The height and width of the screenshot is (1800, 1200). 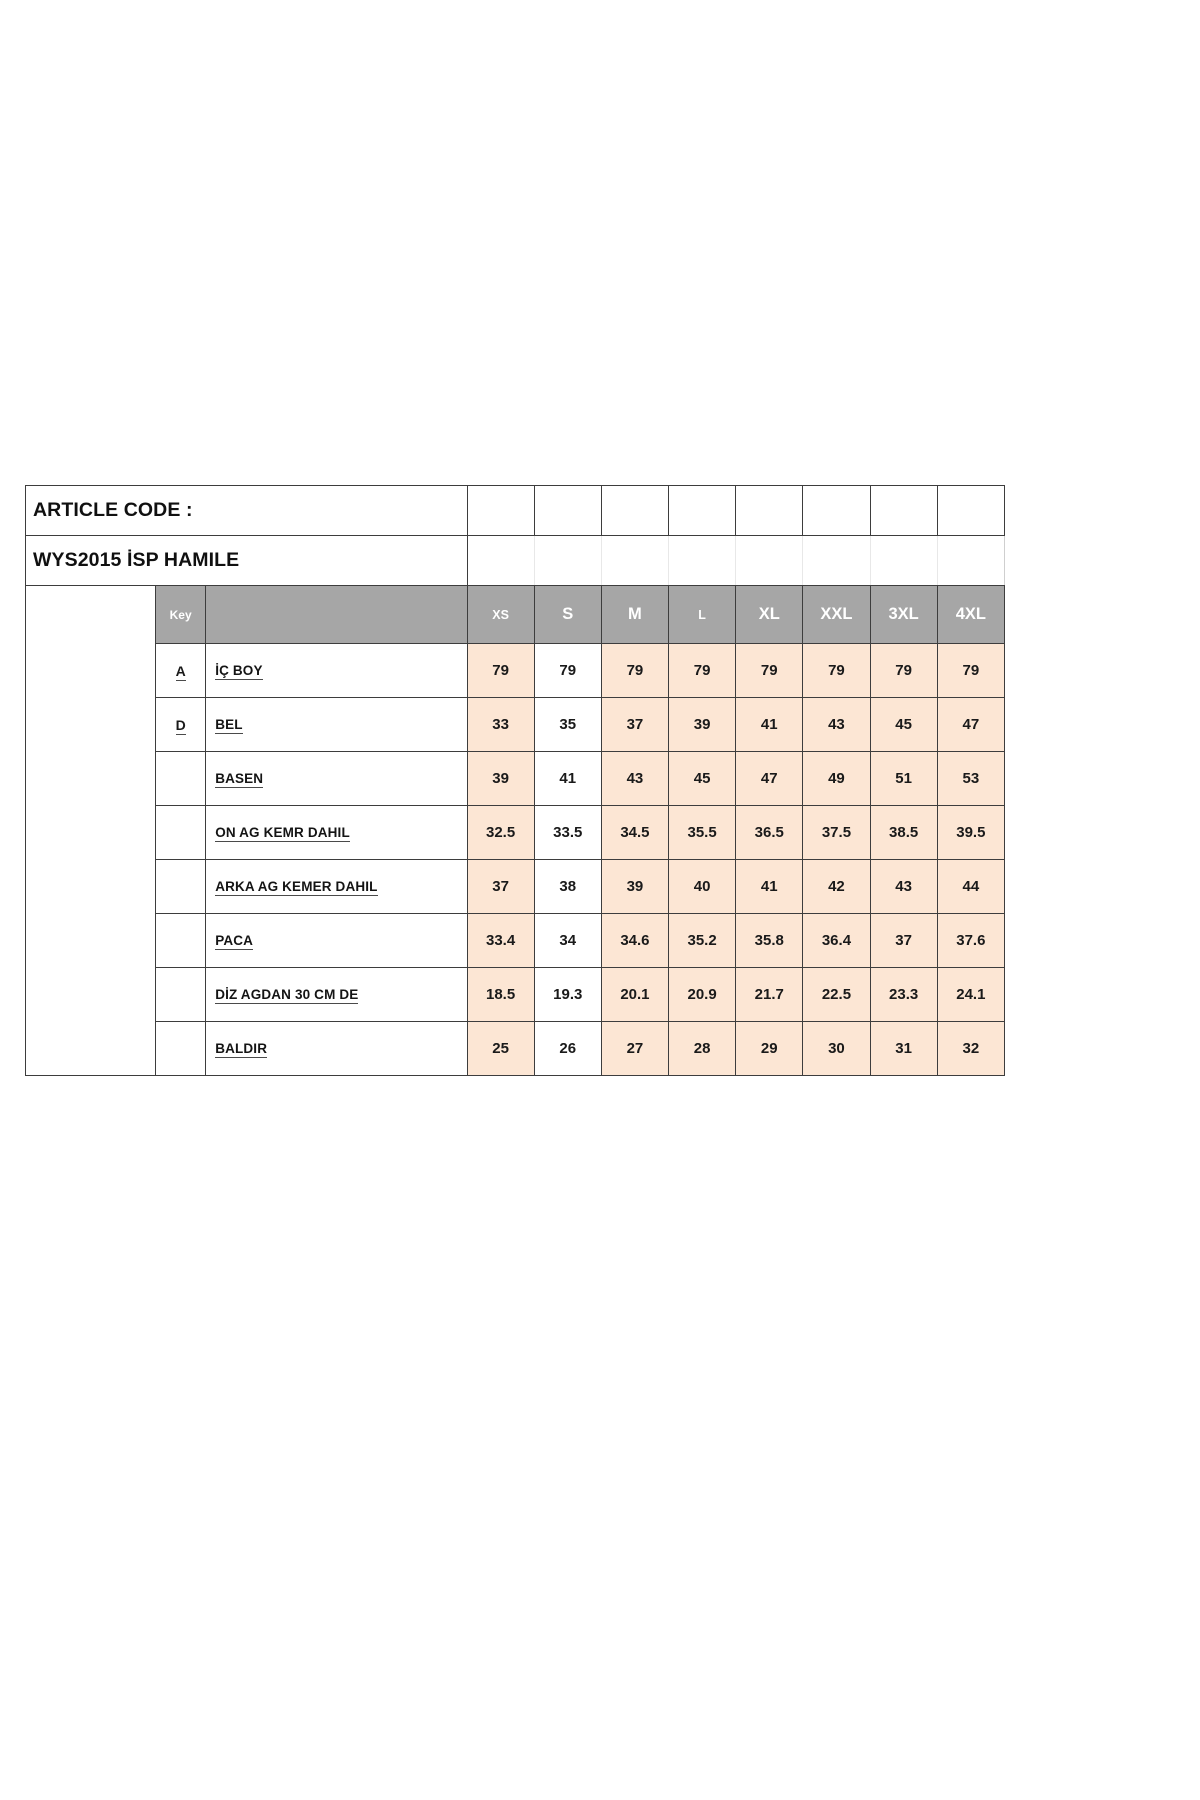 What do you see at coordinates (903, 614) in the screenshot?
I see `size-header-3xl: 3XL` at bounding box center [903, 614].